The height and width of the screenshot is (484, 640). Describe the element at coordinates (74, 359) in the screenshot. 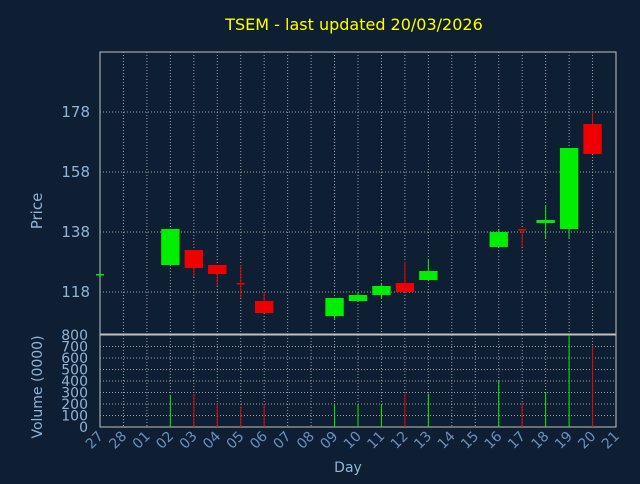

I see `volume-tick-label: 600` at that location.